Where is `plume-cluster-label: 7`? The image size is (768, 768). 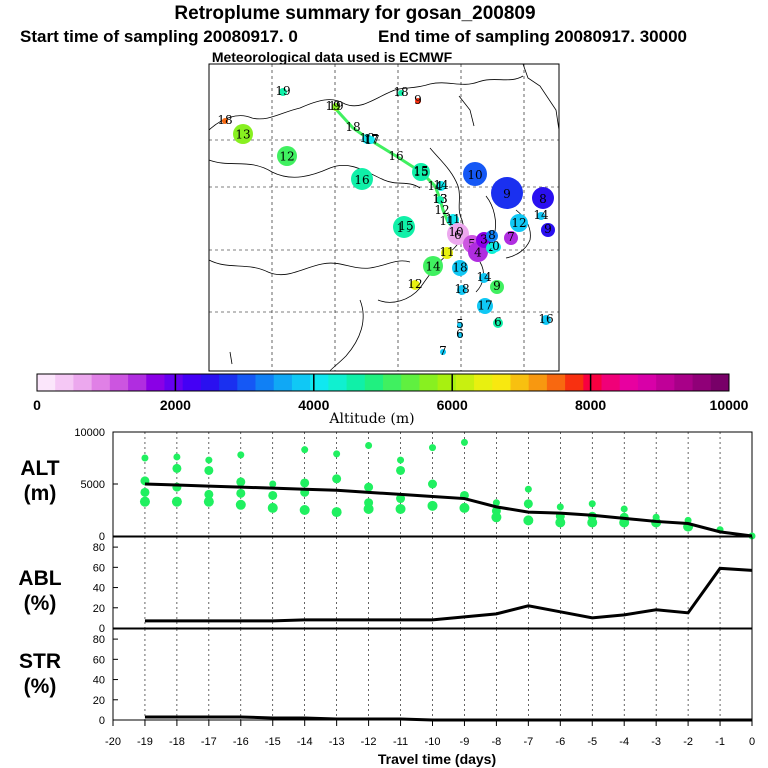
plume-cluster-label: 7 is located at coordinates (443, 351).